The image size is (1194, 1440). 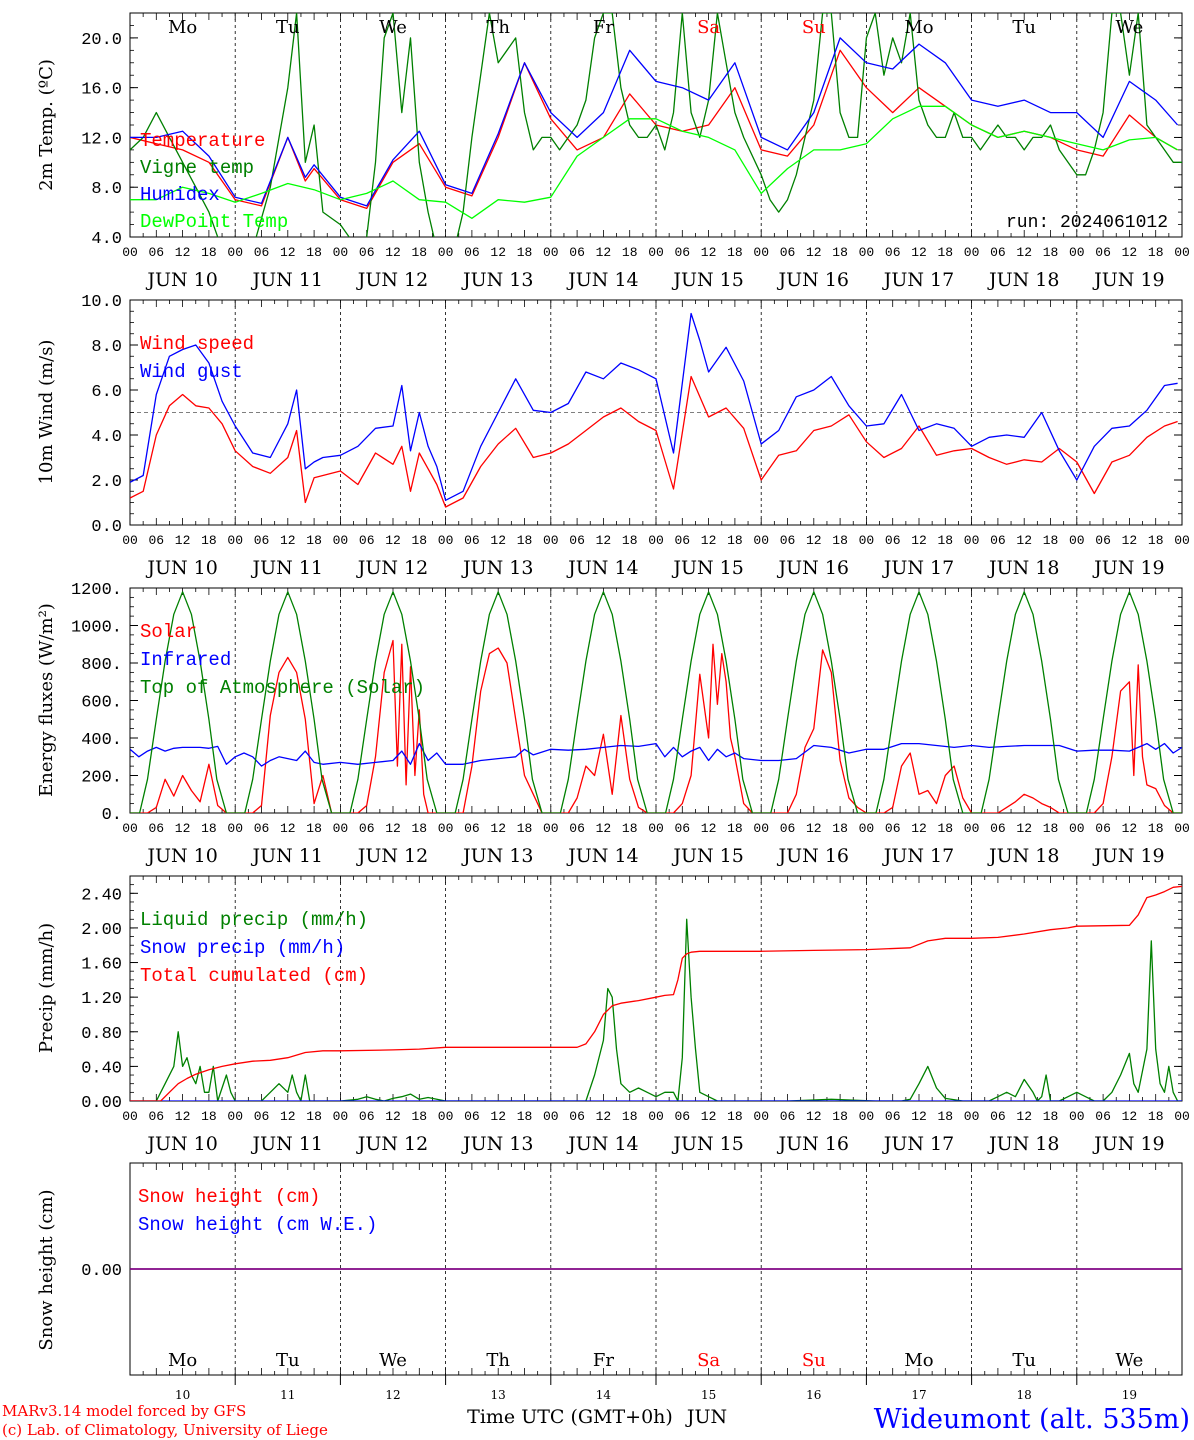 What do you see at coordinates (654, 406) in the screenshot?
I see `series-line-wind-gust` at bounding box center [654, 406].